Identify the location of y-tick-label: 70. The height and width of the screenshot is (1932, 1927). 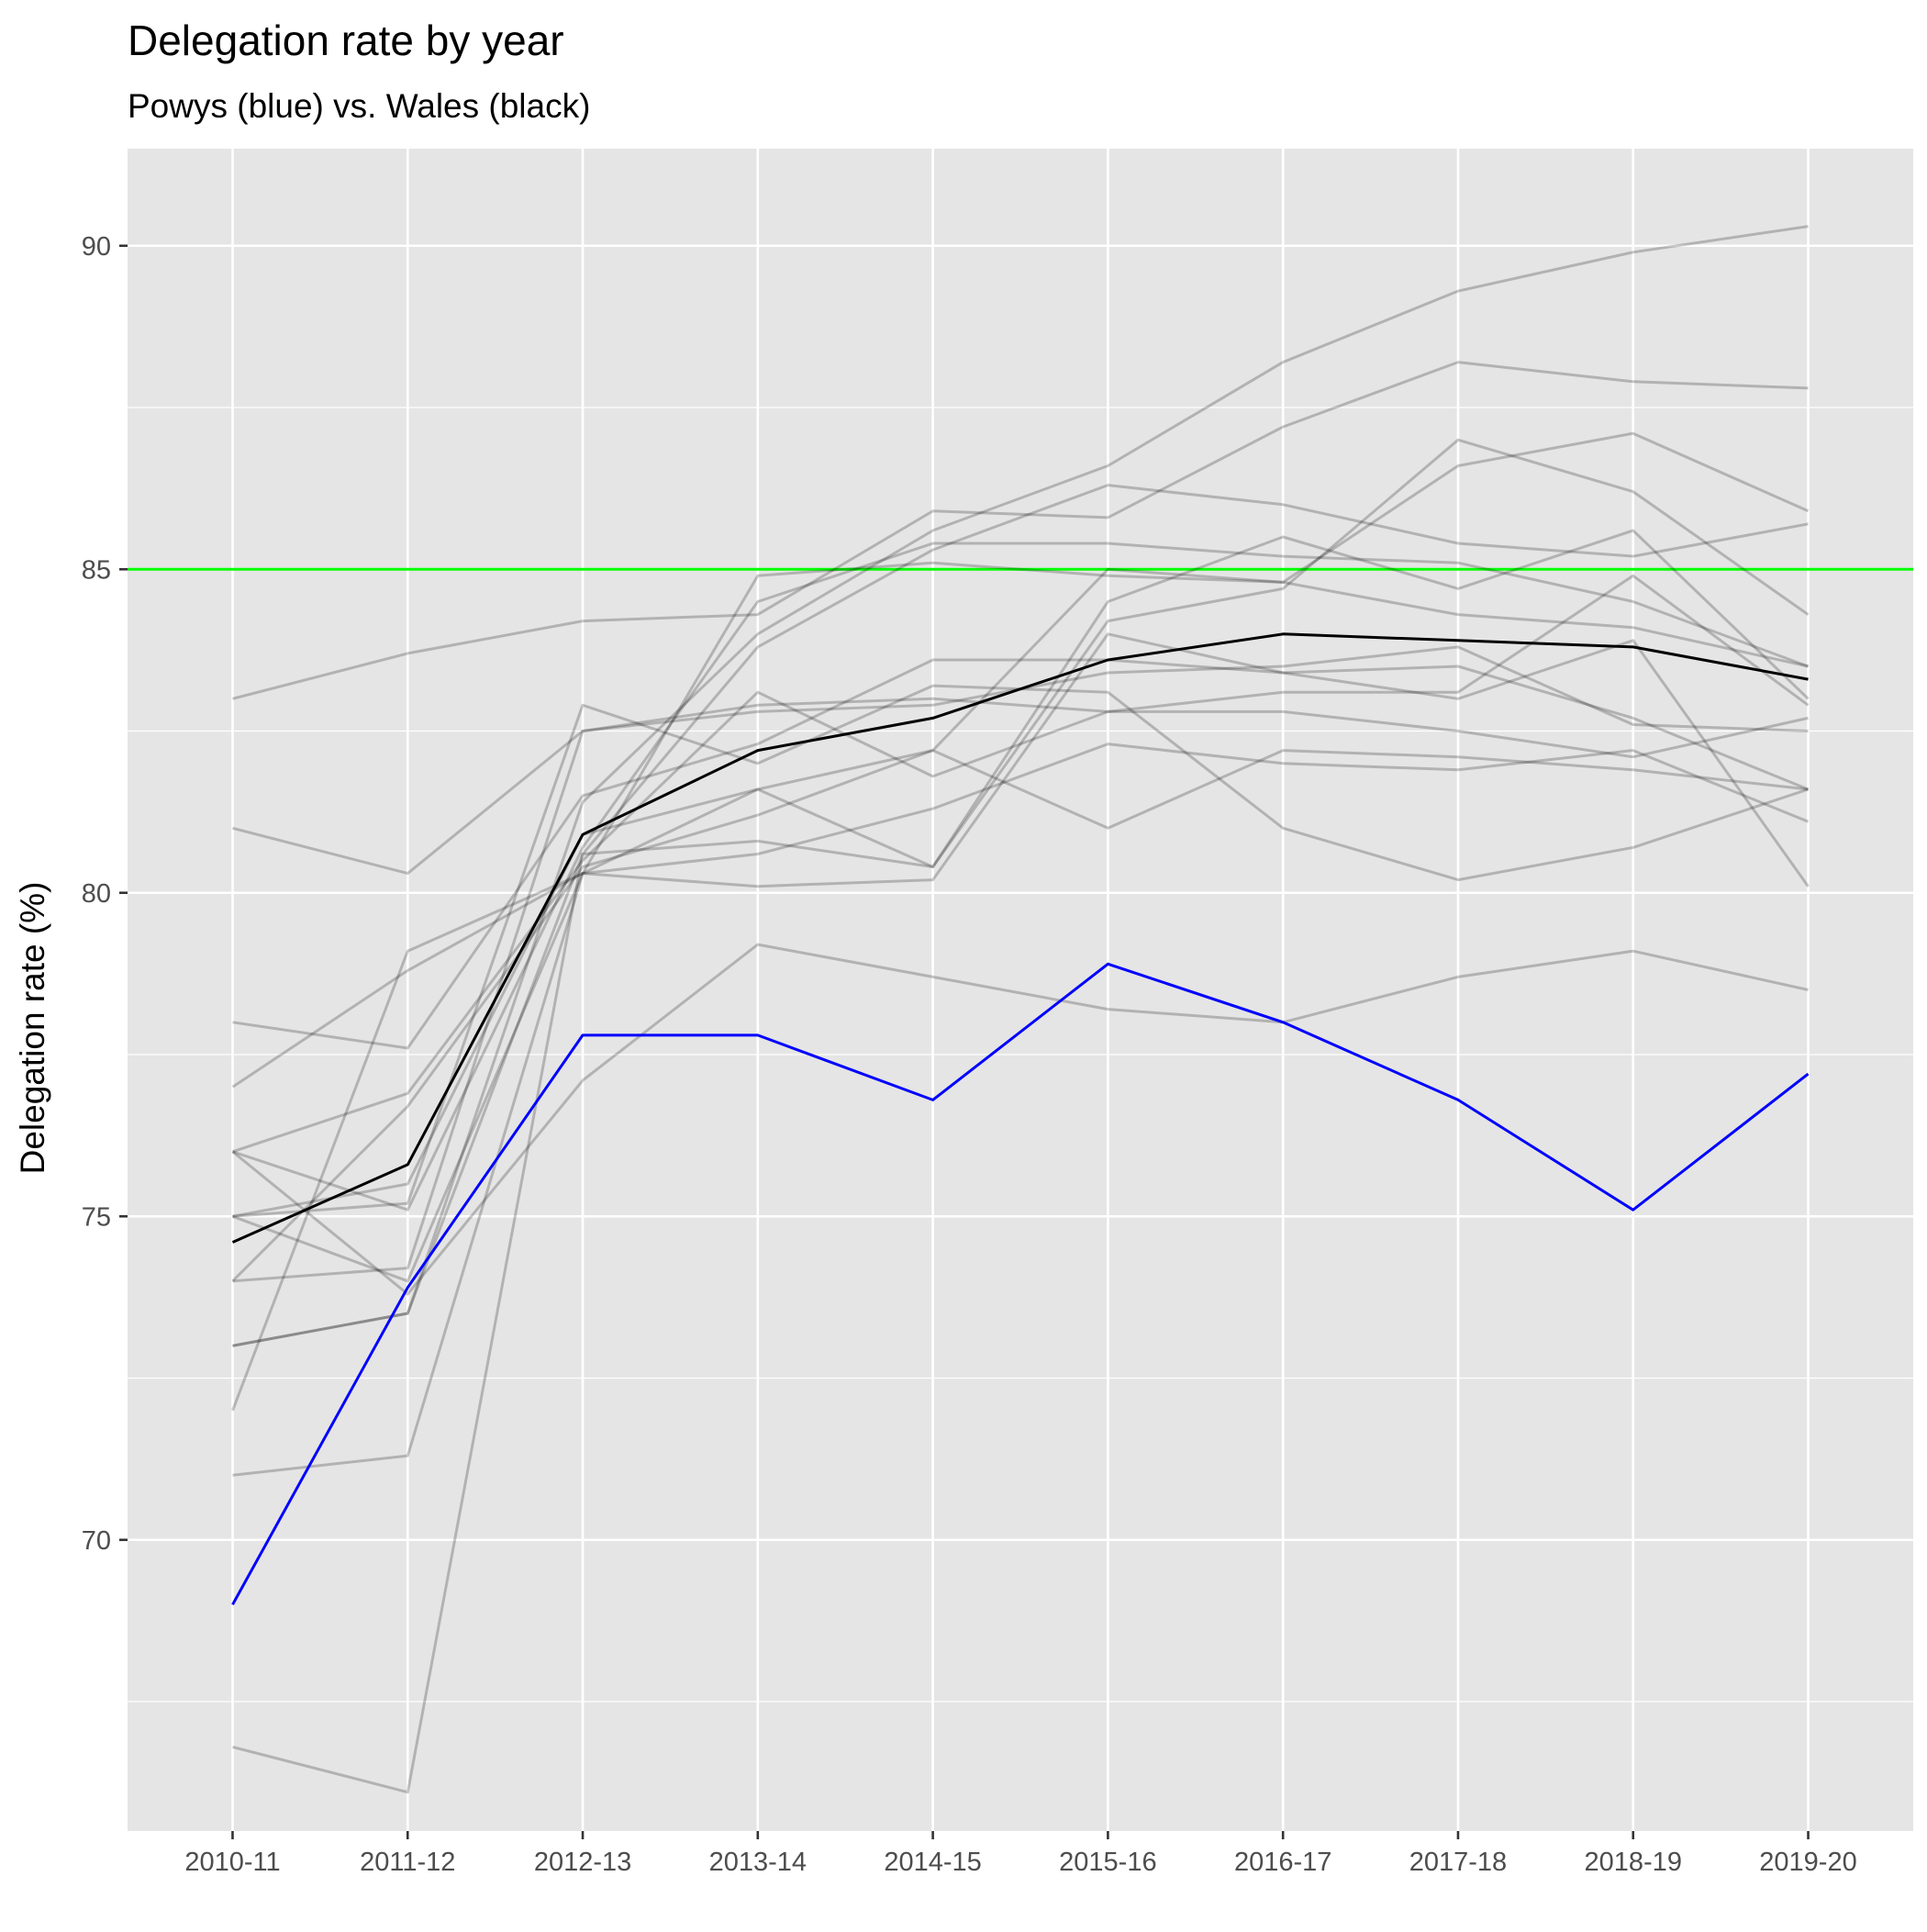
(96, 1541).